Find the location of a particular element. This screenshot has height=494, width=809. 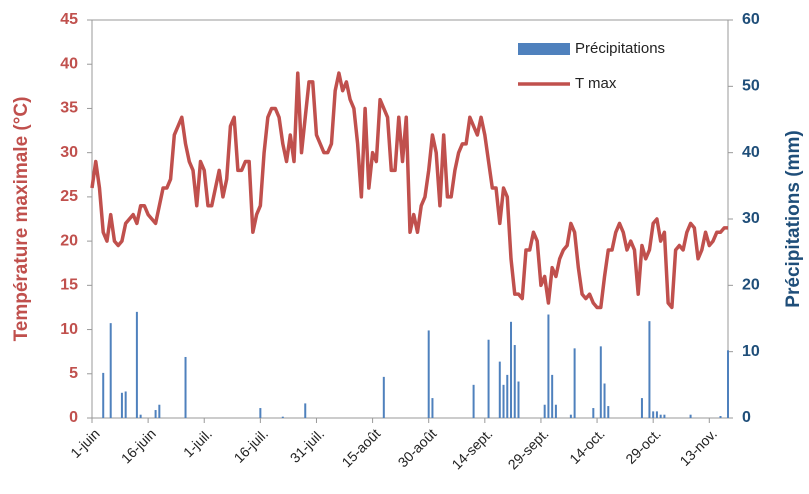

y-tick-label: 35 is located at coordinates (69, 108).